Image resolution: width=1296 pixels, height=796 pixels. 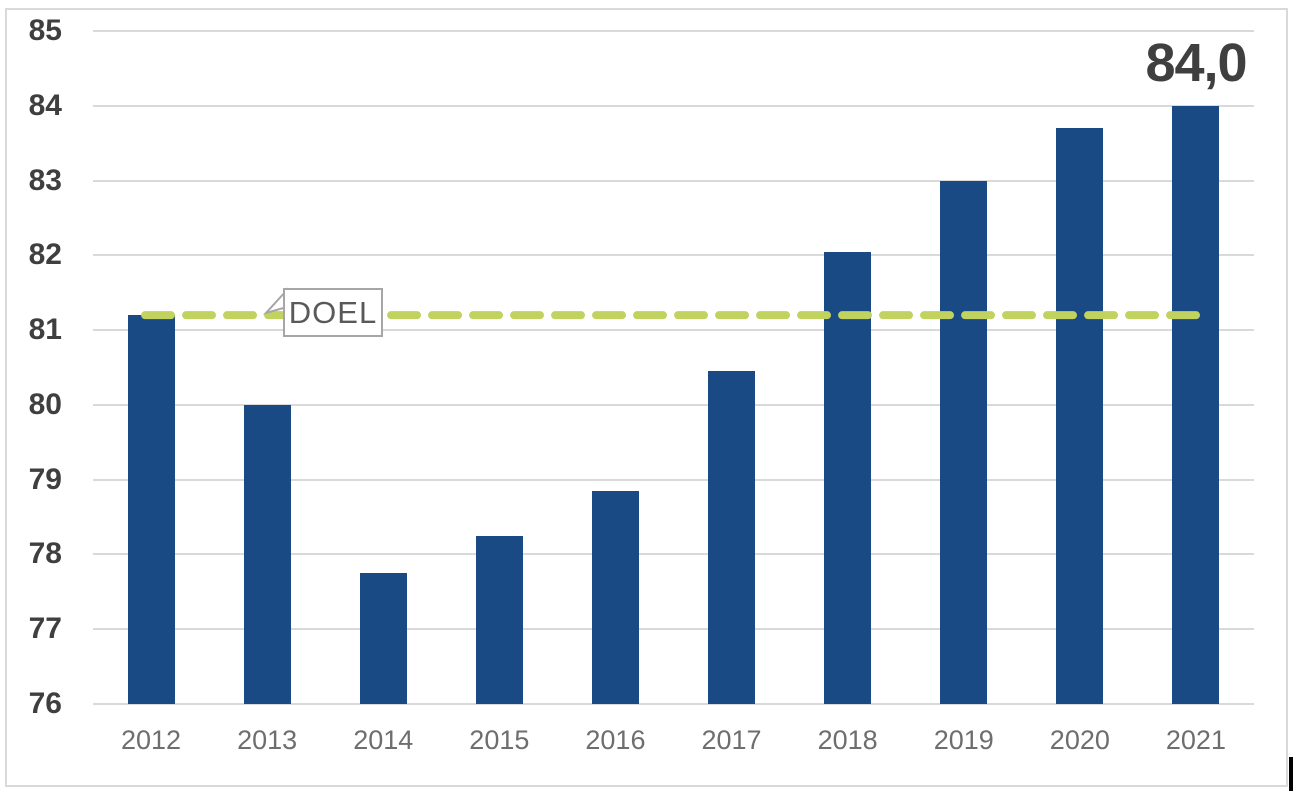 I want to click on y-axis-tick-label: 78, so click(x=45, y=554).